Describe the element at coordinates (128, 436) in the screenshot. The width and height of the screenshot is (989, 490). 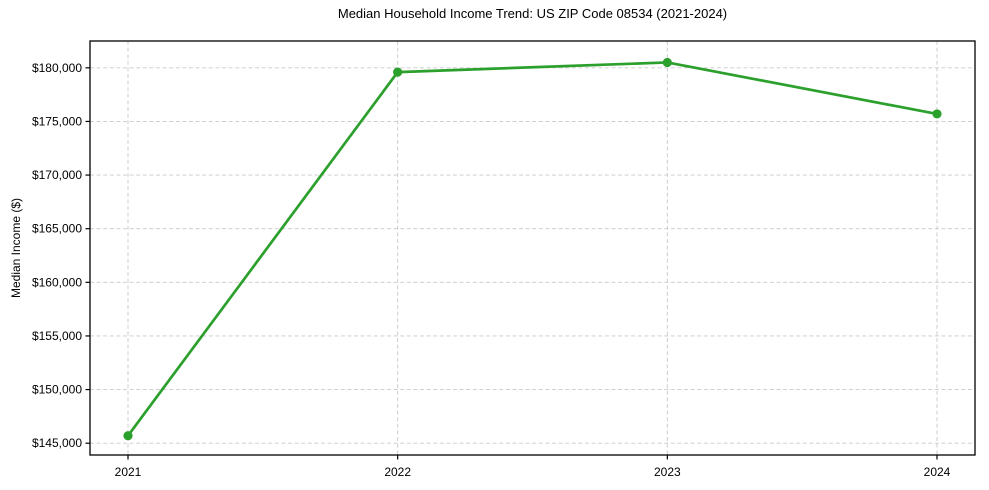
I see `data-point-2021` at that location.